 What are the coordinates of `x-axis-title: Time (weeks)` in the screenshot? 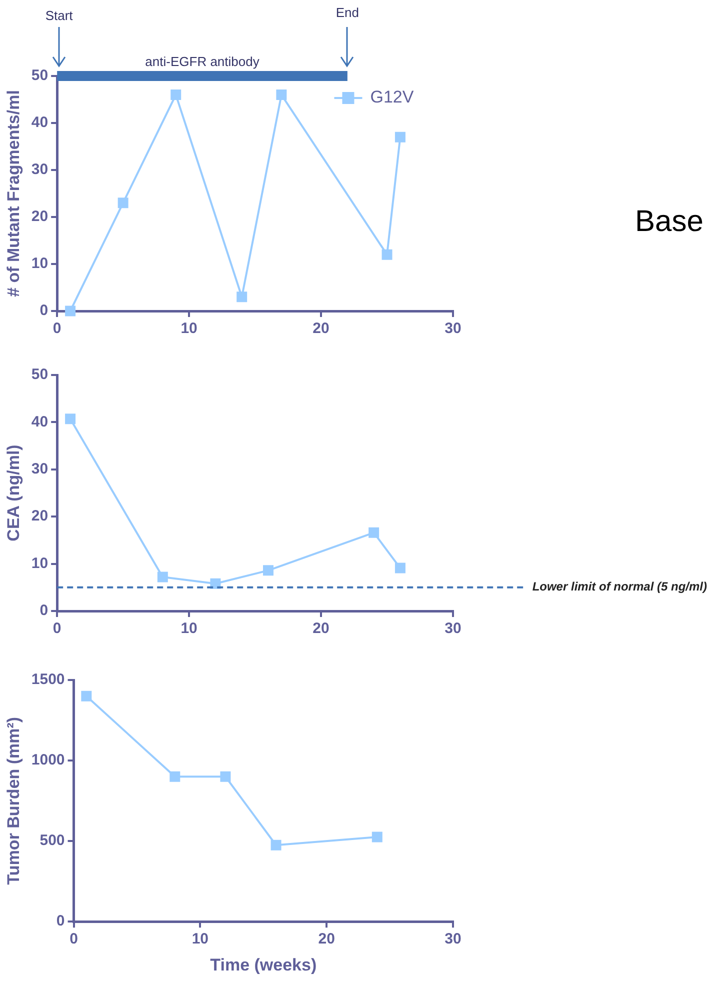 It's located at (263, 964).